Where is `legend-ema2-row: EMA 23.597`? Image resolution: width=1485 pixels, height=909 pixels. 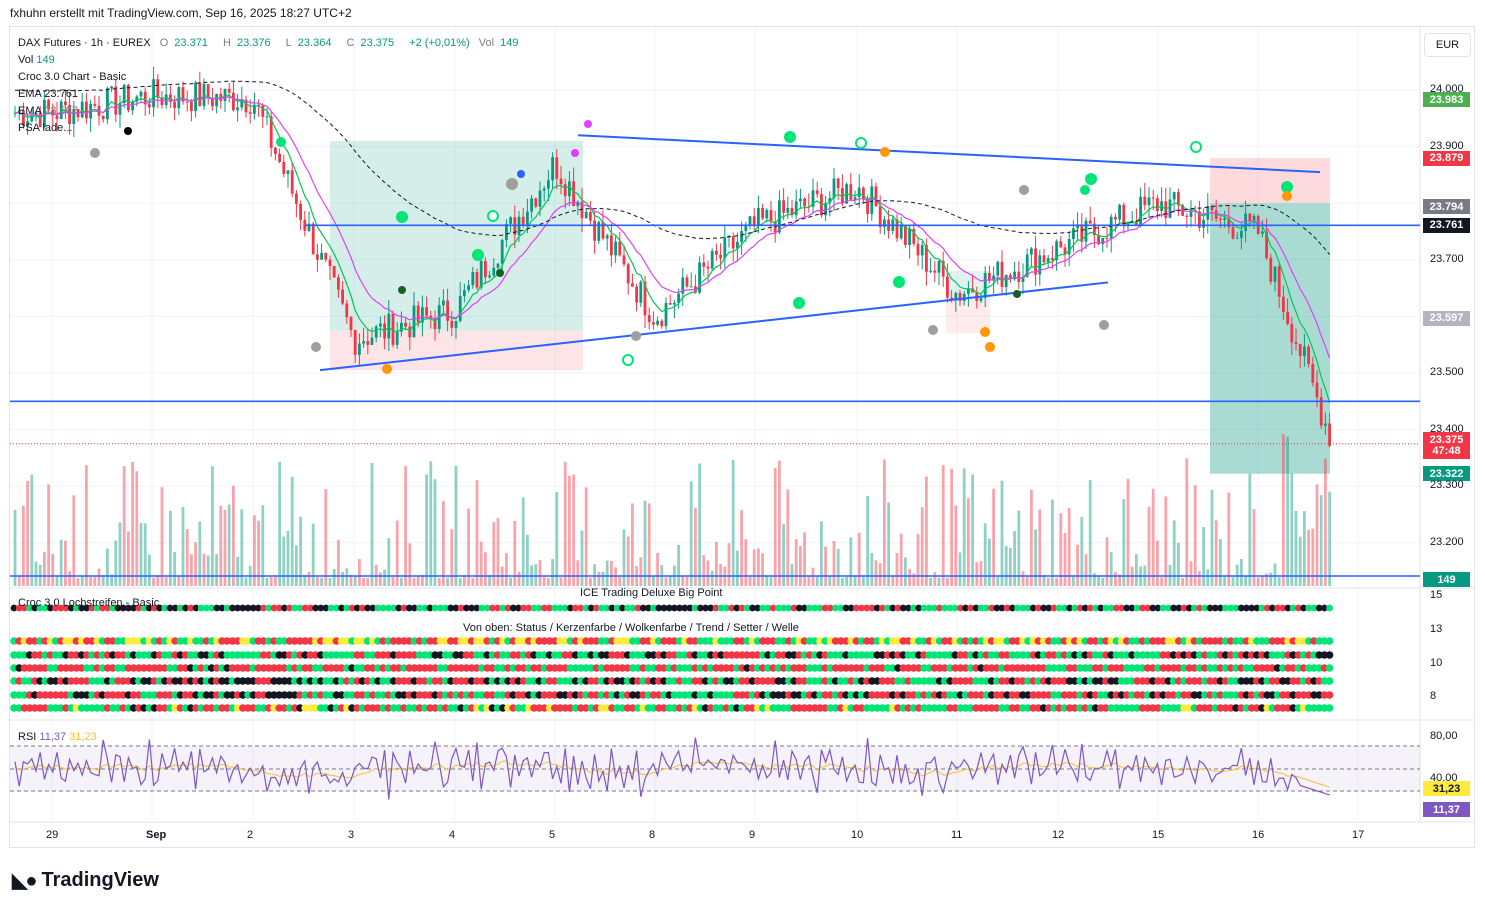 legend-ema2-row: EMA 23.597 is located at coordinates (48, 111).